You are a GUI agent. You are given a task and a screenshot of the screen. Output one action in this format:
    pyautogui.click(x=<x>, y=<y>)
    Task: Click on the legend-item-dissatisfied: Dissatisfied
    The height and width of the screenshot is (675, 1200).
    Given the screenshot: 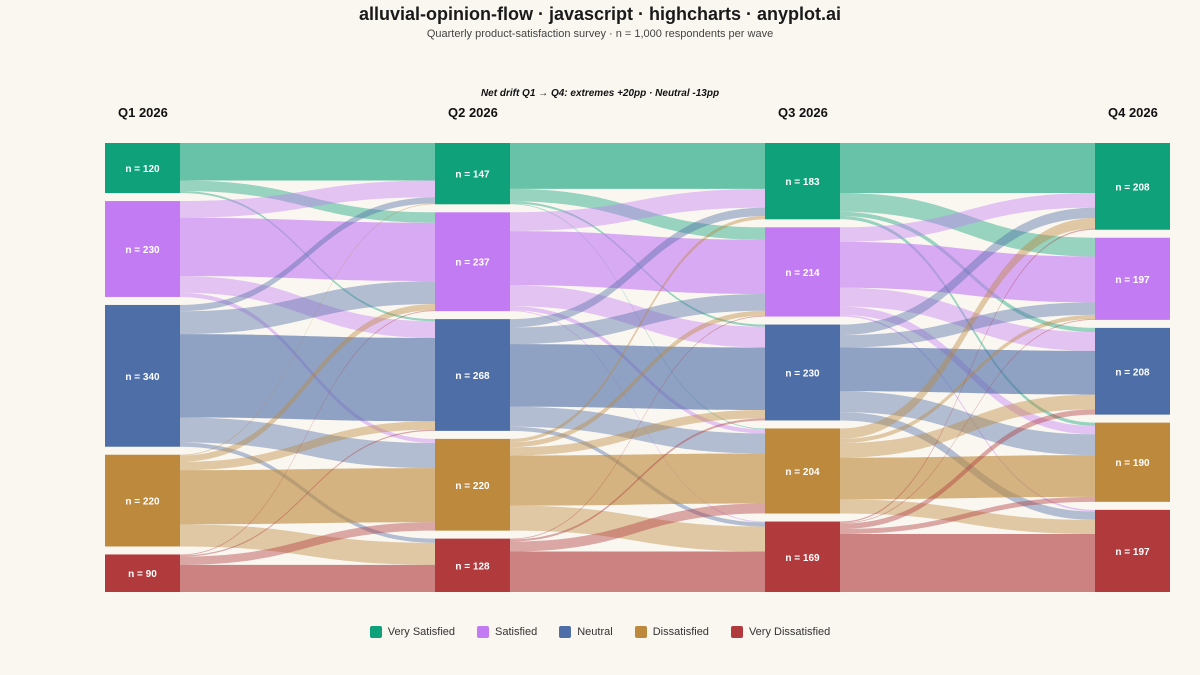 What is the action you would take?
    pyautogui.click(x=671, y=632)
    